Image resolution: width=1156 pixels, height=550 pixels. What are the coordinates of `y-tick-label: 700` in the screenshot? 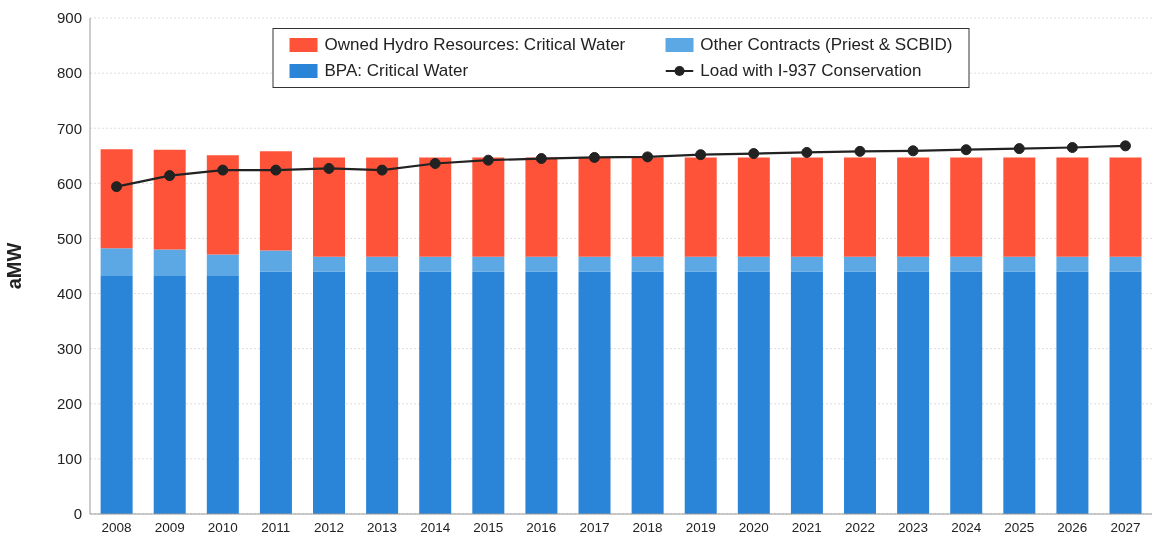 It's located at (69, 128).